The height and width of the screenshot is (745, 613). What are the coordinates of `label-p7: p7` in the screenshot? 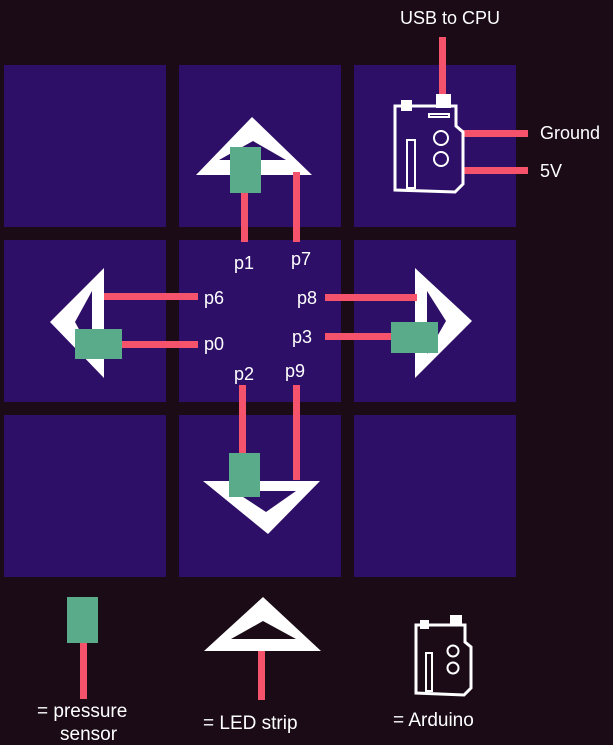 It's located at (301, 259).